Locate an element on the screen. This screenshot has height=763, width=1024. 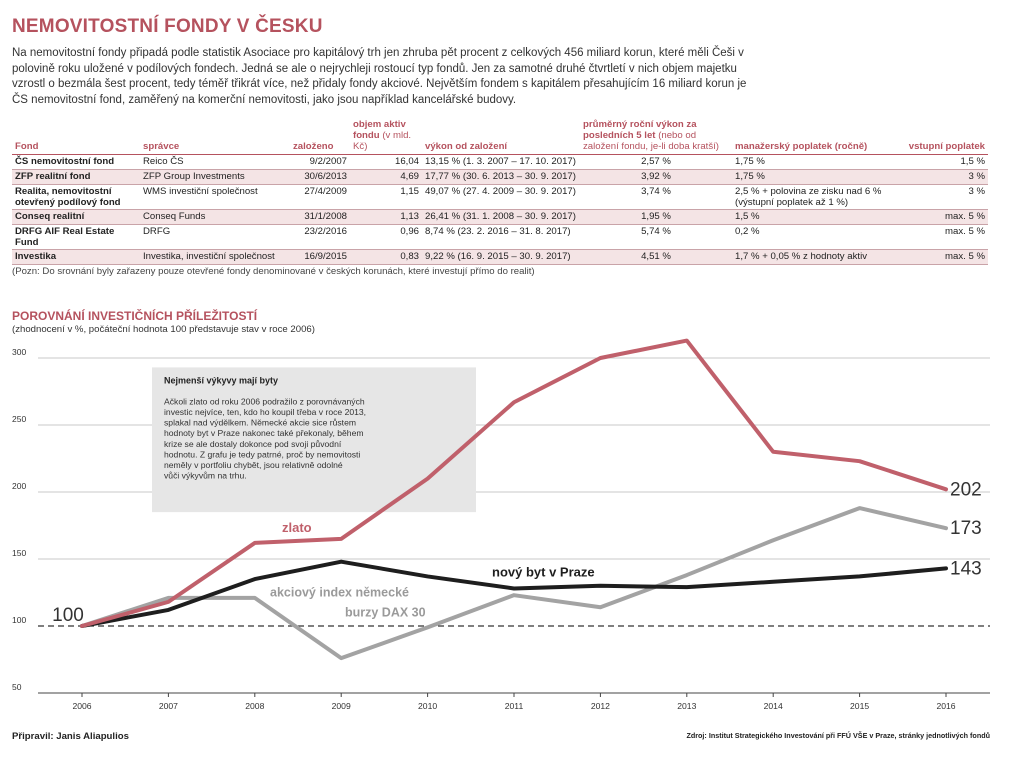
x-tick-label: 2013 is located at coordinates (686, 706).